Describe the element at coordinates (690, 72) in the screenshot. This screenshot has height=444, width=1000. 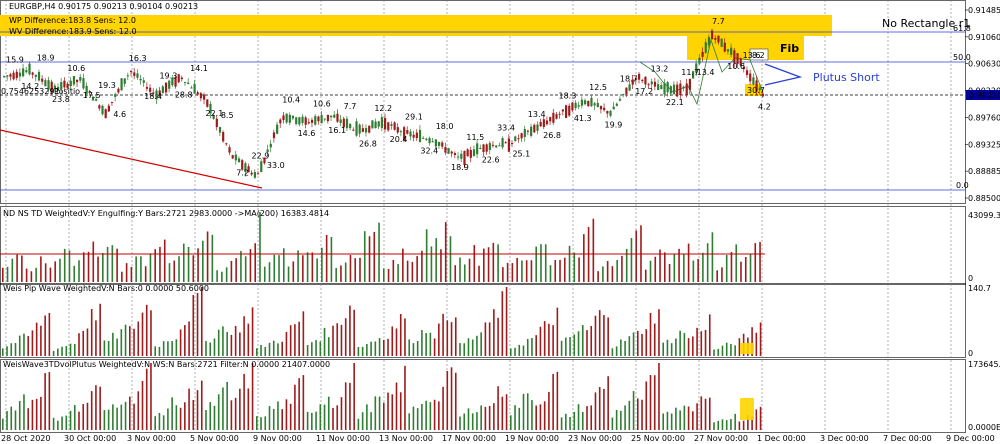
I see `wave-label: 11.7` at that location.